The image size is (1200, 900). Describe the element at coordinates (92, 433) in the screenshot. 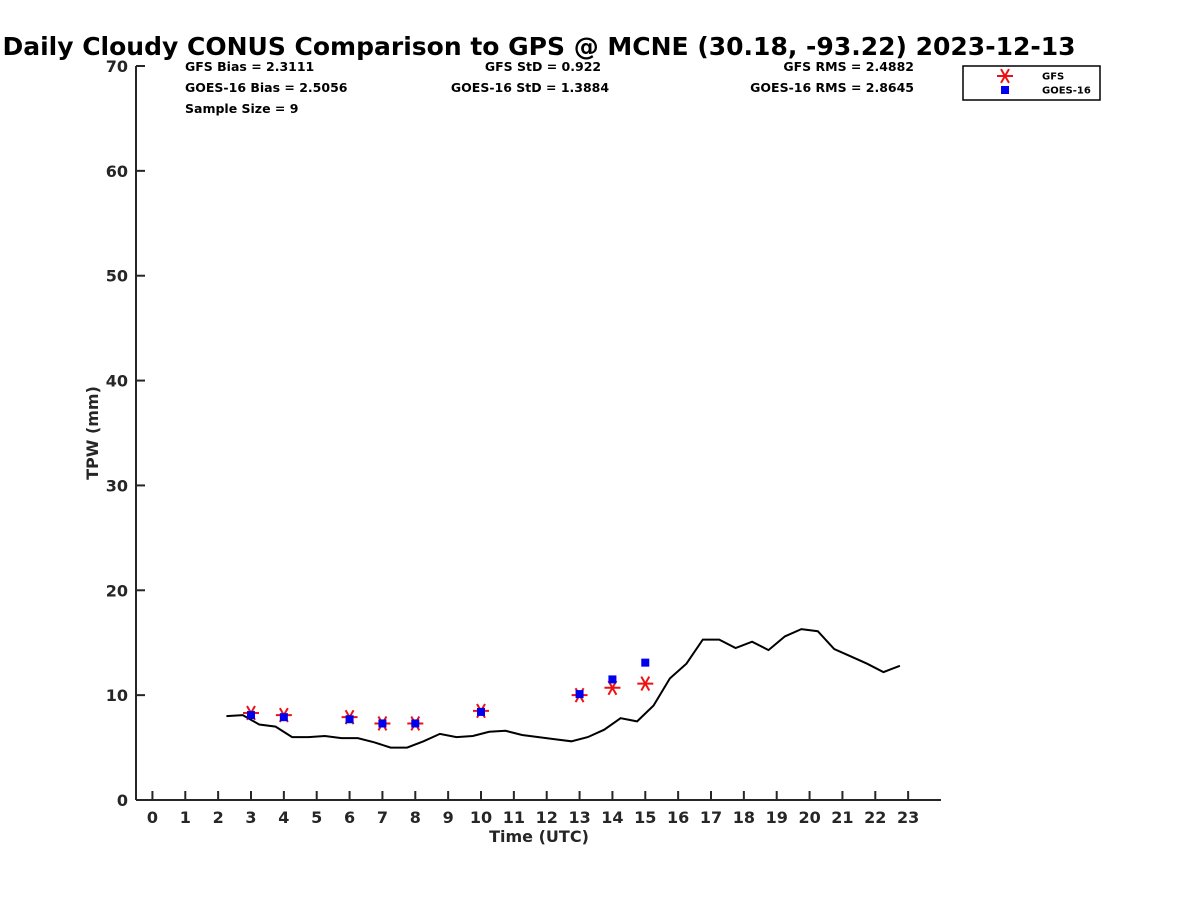

I see `y-axis-label: TPW (mm)` at that location.